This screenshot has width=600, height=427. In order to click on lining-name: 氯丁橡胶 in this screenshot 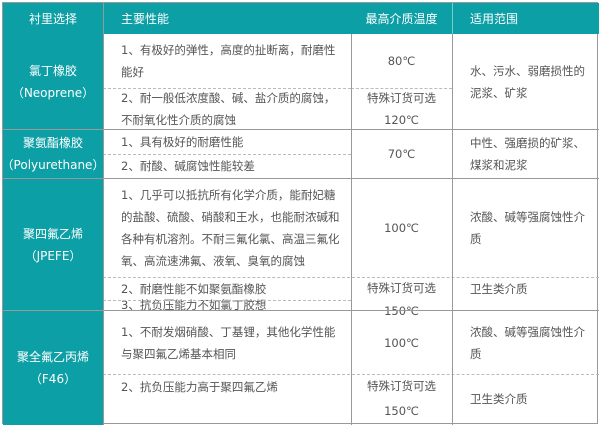, I will do `click(52, 70)`.